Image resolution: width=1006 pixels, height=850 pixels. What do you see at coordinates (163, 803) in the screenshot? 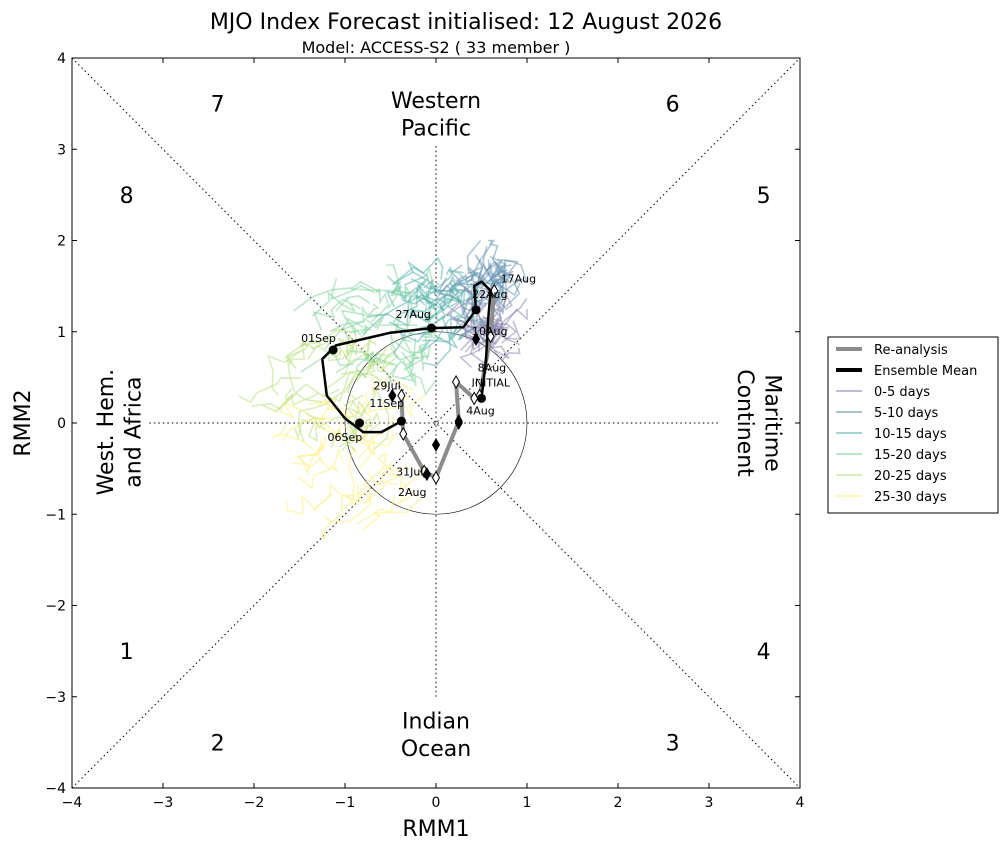
I see `x-tick-label: −3` at bounding box center [163, 803].